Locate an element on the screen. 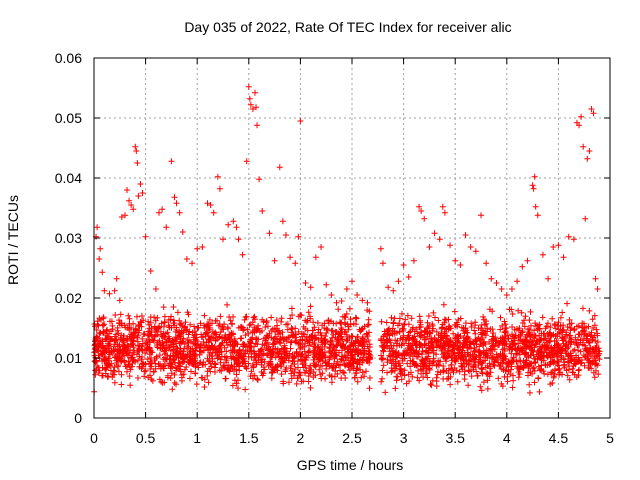 This screenshot has width=640, height=480. y-tick-label: 0.02 is located at coordinates (68, 298).